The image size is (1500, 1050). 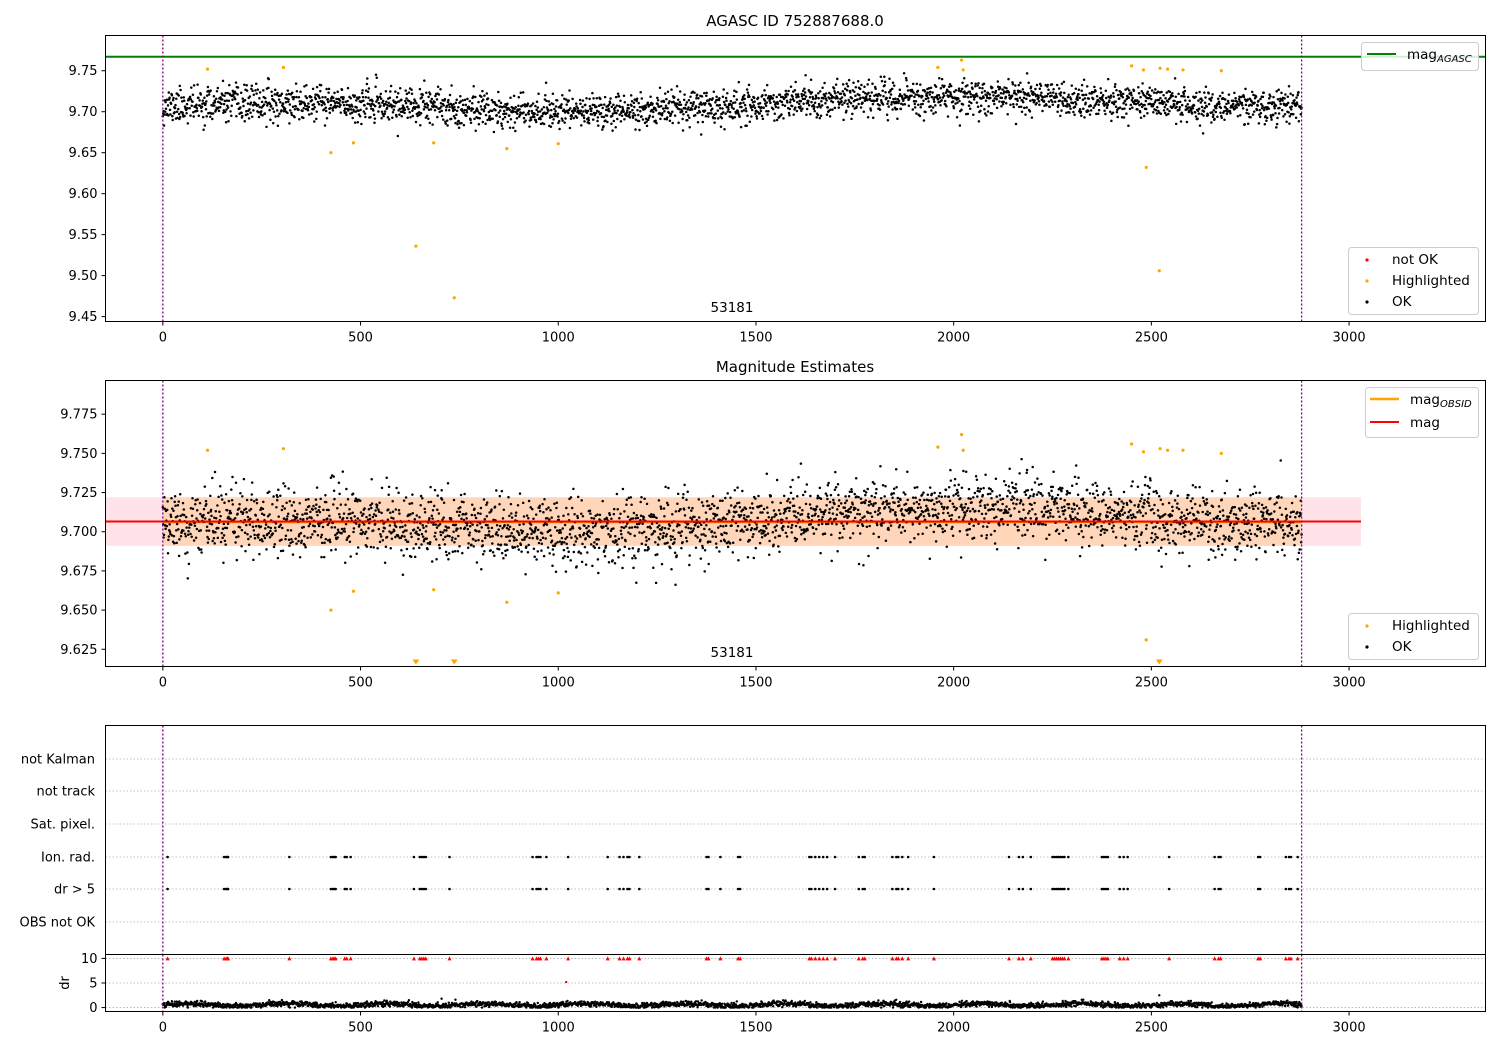 What do you see at coordinates (755, 338) in the screenshot?
I see `top-xtick-label-3: 1500` at bounding box center [755, 338].